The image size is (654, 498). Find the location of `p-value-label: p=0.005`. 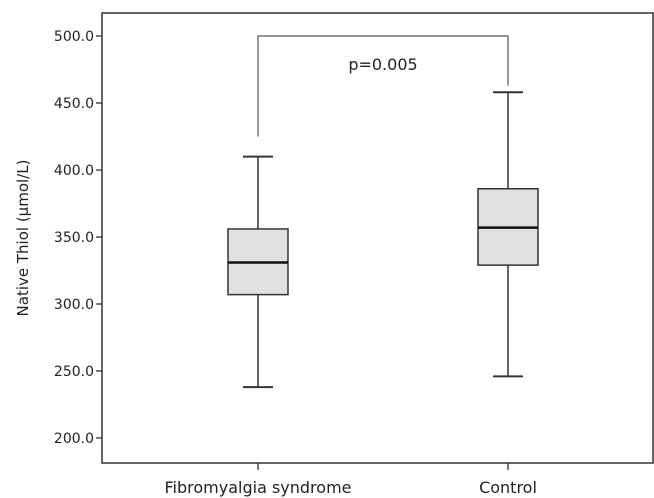

p-value-label: p=0.005 is located at coordinates (382, 64).